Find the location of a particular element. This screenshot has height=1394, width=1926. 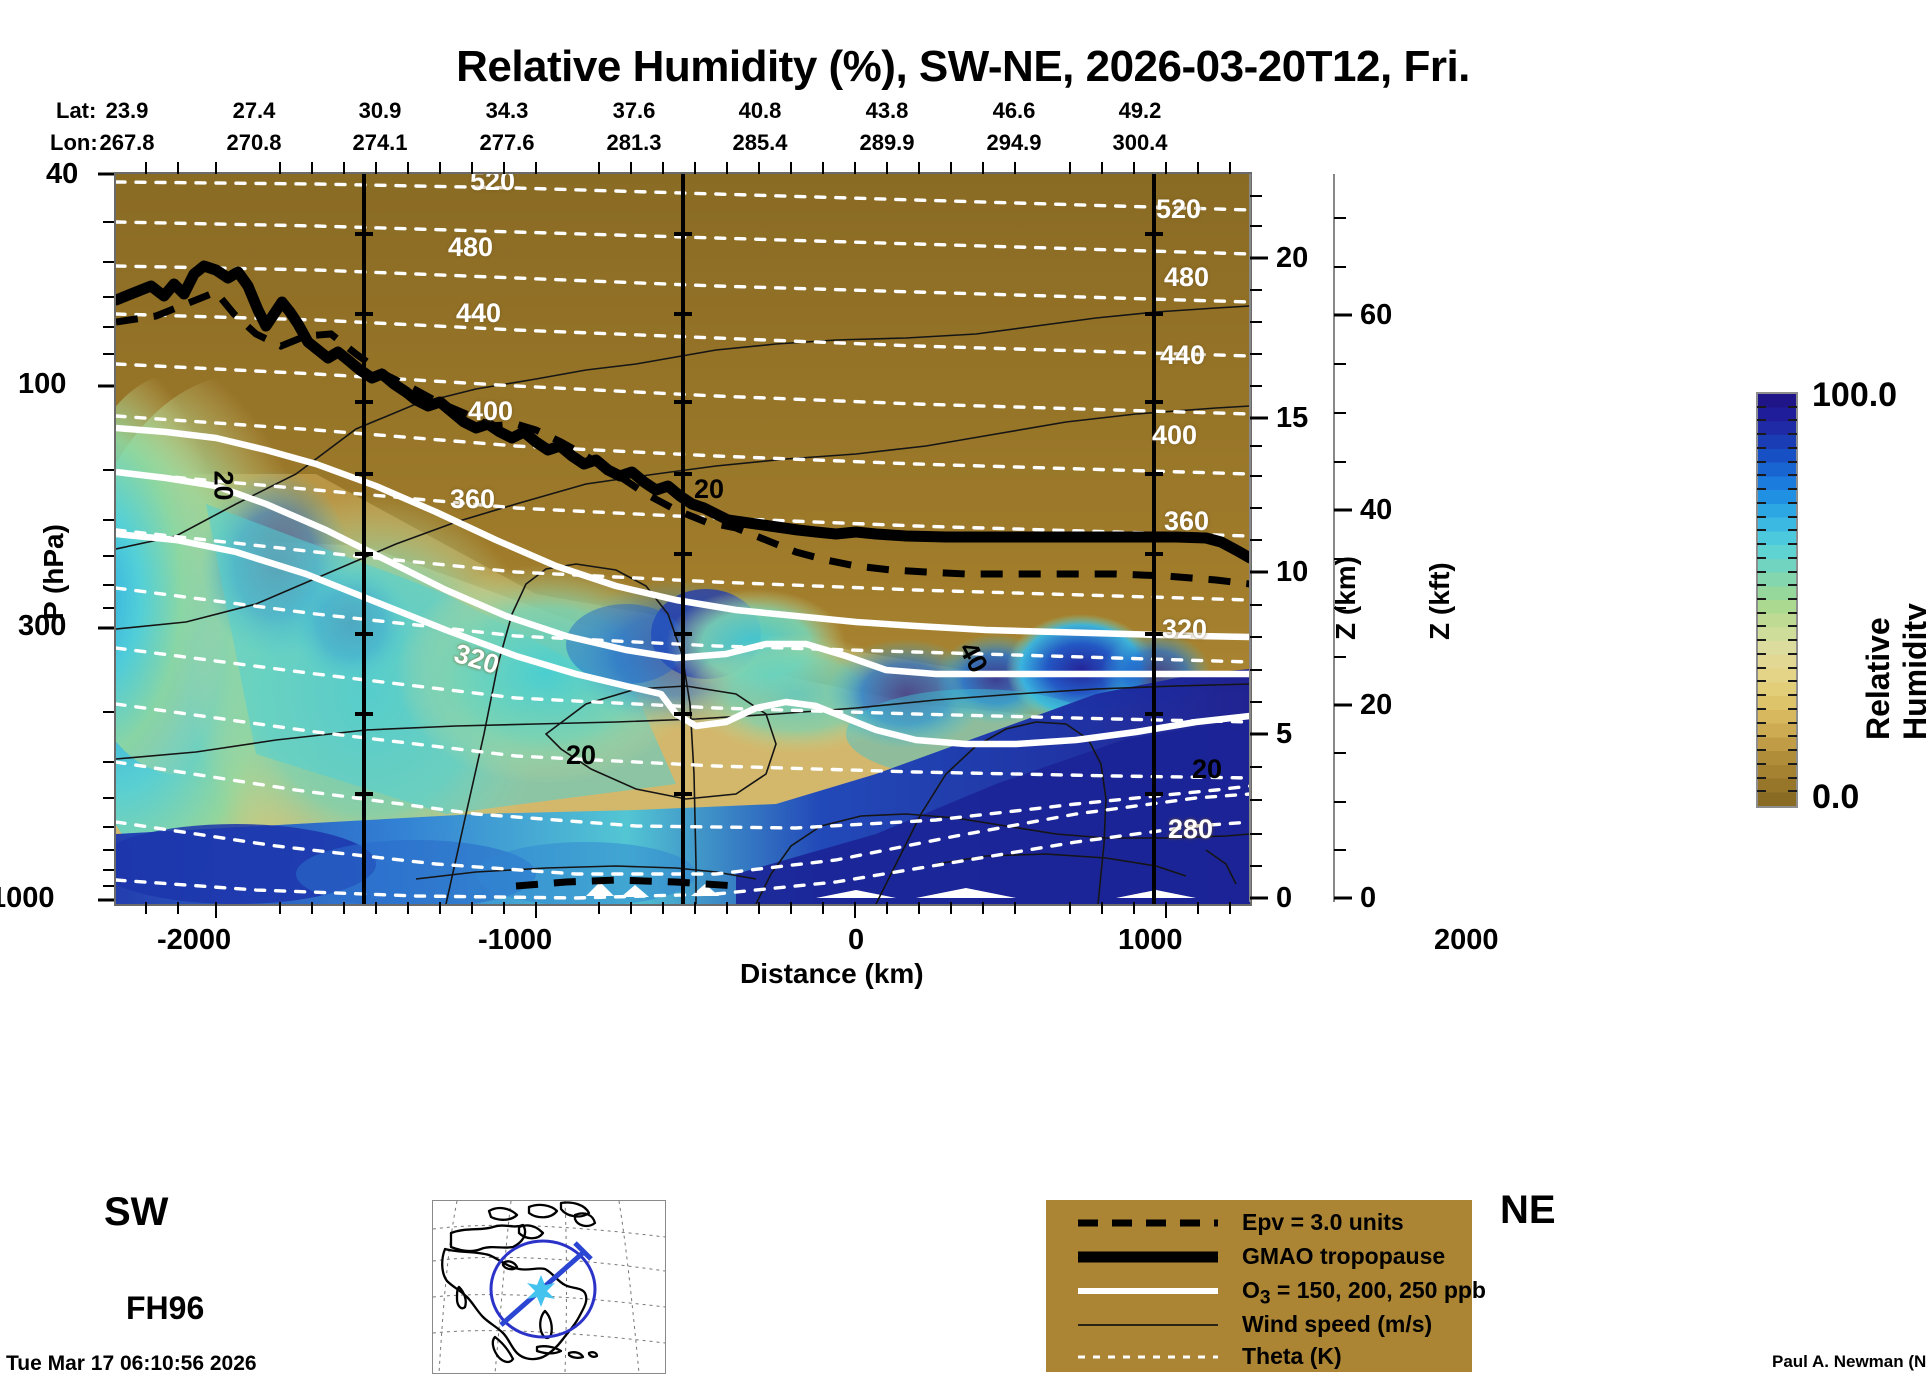

latitude-value: 49.2 is located at coordinates (1140, 110).